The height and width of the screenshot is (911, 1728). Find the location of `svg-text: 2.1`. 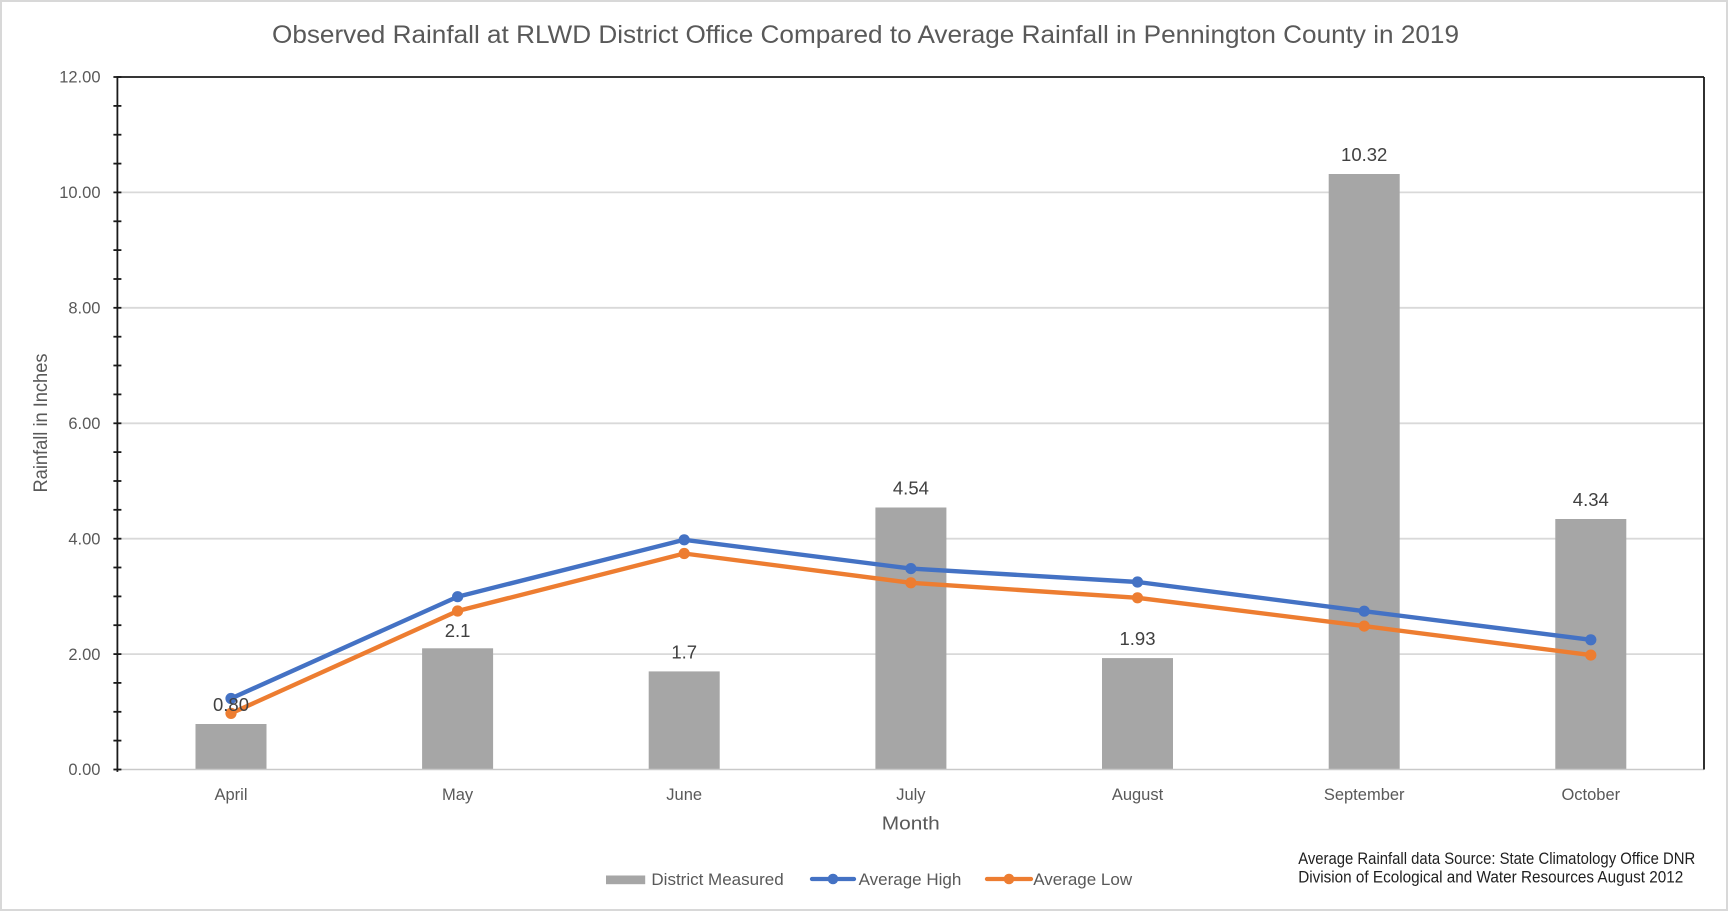

svg-text: 2.1 is located at coordinates (458, 630).